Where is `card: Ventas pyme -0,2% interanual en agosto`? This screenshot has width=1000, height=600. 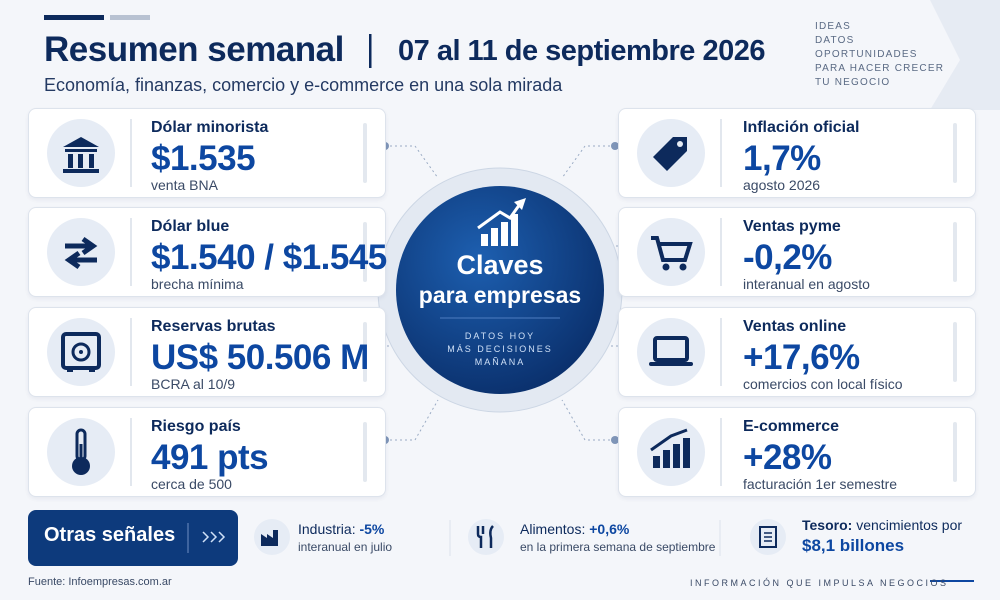
card: Ventas pyme -0,2% interanual en agosto is located at coordinates (797, 252).